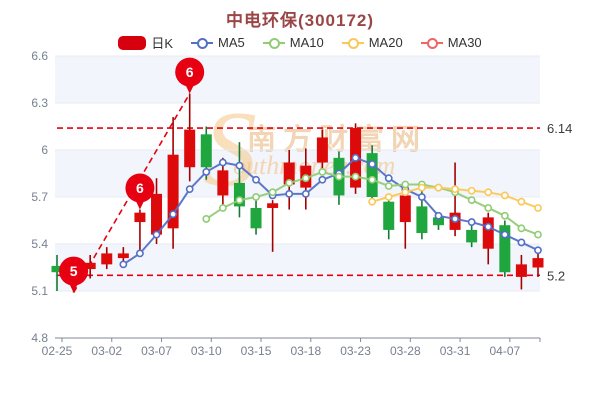 The height and width of the screenshot is (400, 600). What do you see at coordinates (293, 42) in the screenshot?
I see `legend-item-ma10: MA10` at bounding box center [293, 42].